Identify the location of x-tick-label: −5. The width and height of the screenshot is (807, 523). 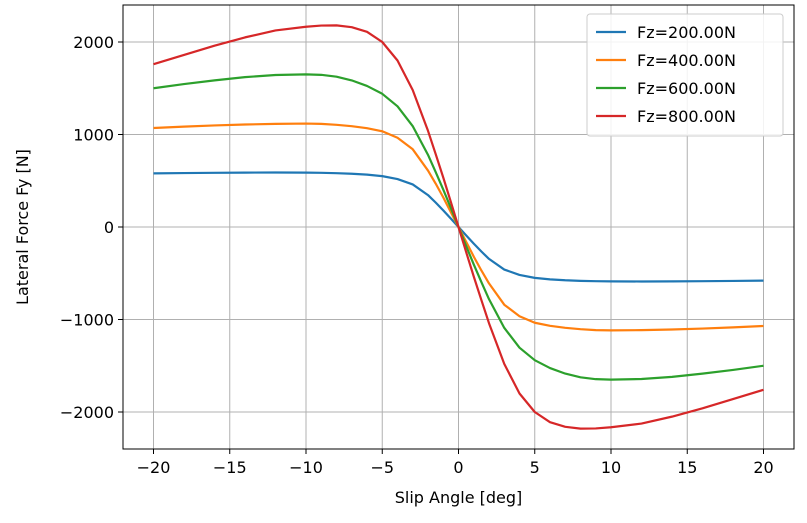
(382, 467).